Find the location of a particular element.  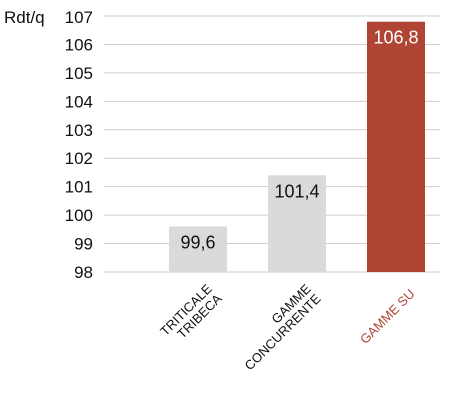

y-tick-label-101: 101 is located at coordinates (79, 187).